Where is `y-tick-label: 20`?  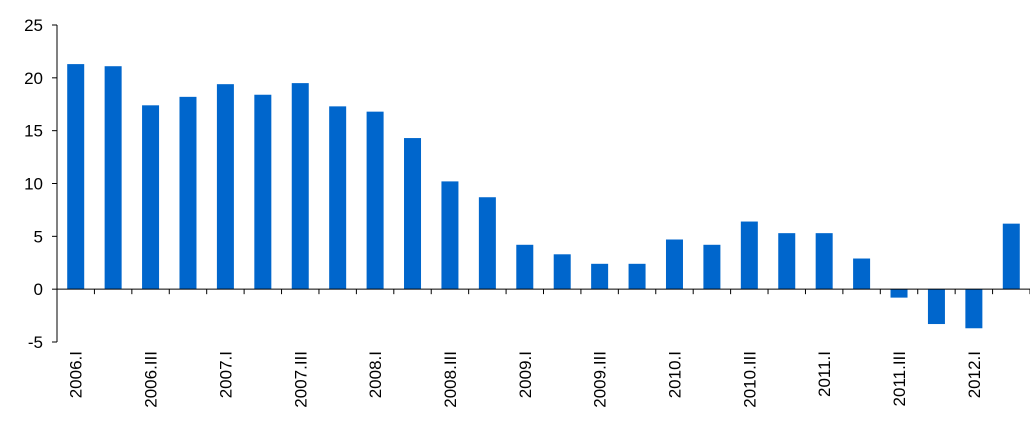 y-tick-label: 20 is located at coordinates (33, 78).